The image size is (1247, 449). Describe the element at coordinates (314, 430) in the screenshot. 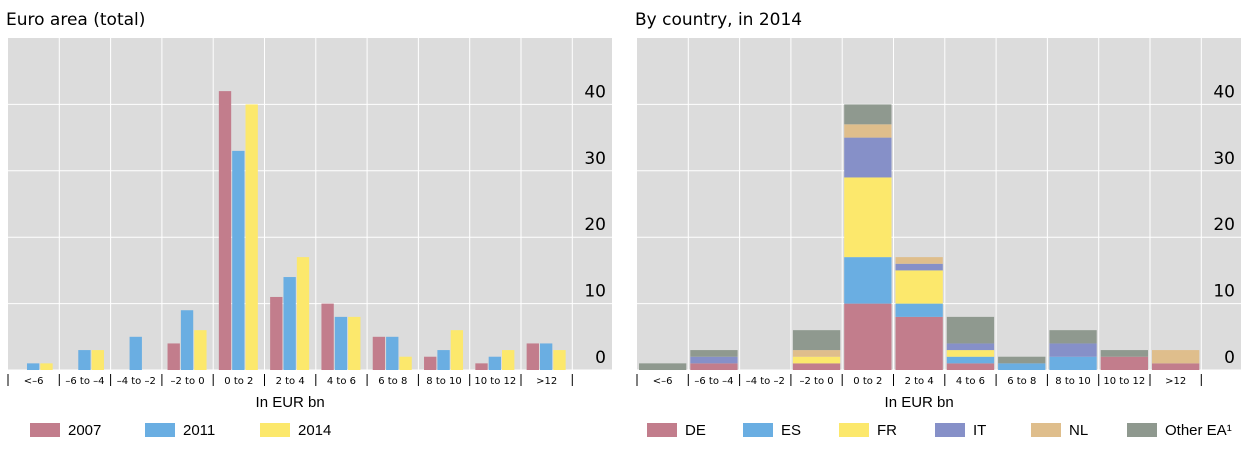

I see `legend-label: 2014` at that location.